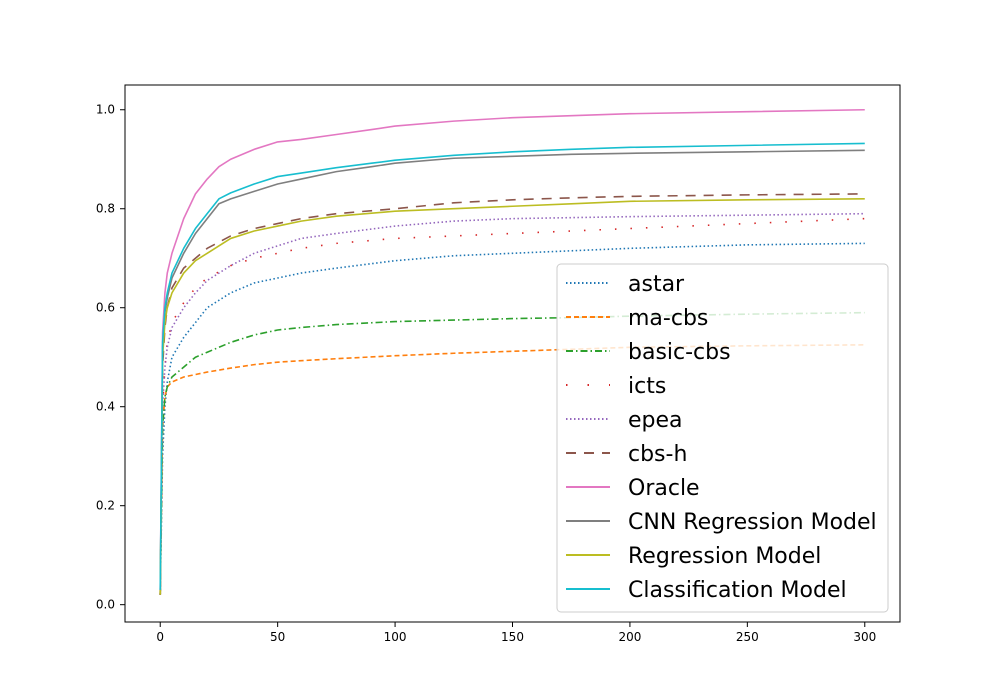  What do you see at coordinates (668, 318) in the screenshot?
I see `legend-label: ma-cbs` at bounding box center [668, 318].